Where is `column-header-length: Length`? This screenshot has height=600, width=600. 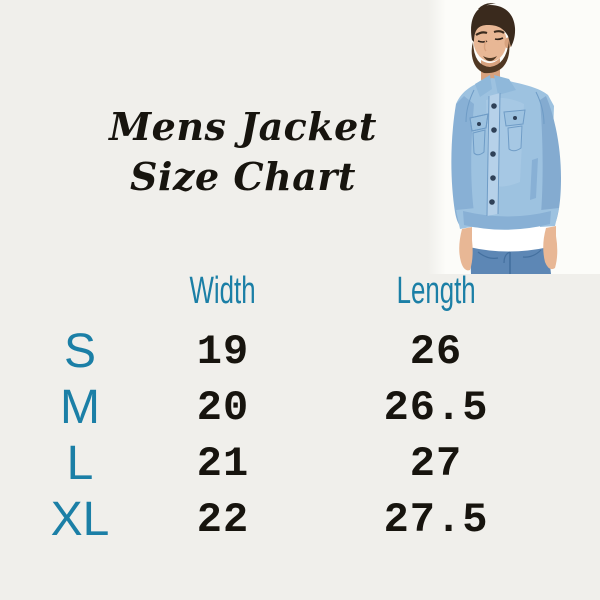
column-header-length: Length is located at coordinates (436, 291).